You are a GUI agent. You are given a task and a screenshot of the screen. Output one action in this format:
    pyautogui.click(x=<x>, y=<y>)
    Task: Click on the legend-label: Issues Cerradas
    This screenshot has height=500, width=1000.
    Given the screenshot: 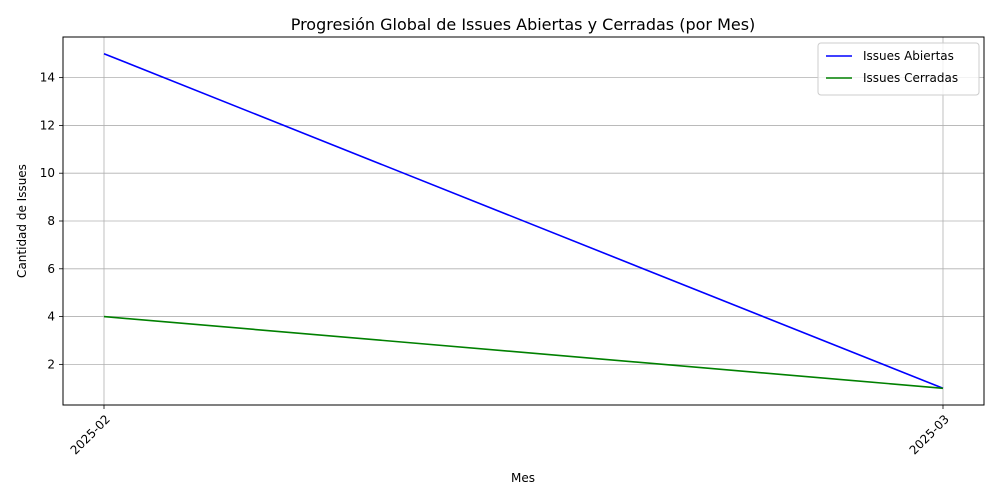 What is the action you would take?
    pyautogui.click(x=910, y=78)
    